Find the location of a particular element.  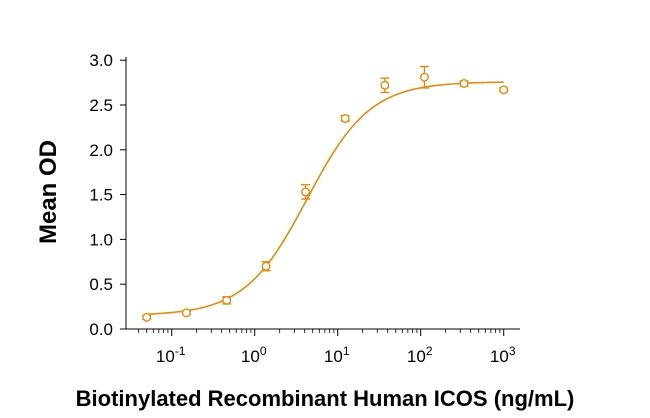

y-tick-label: 2.5 is located at coordinates (101, 105).